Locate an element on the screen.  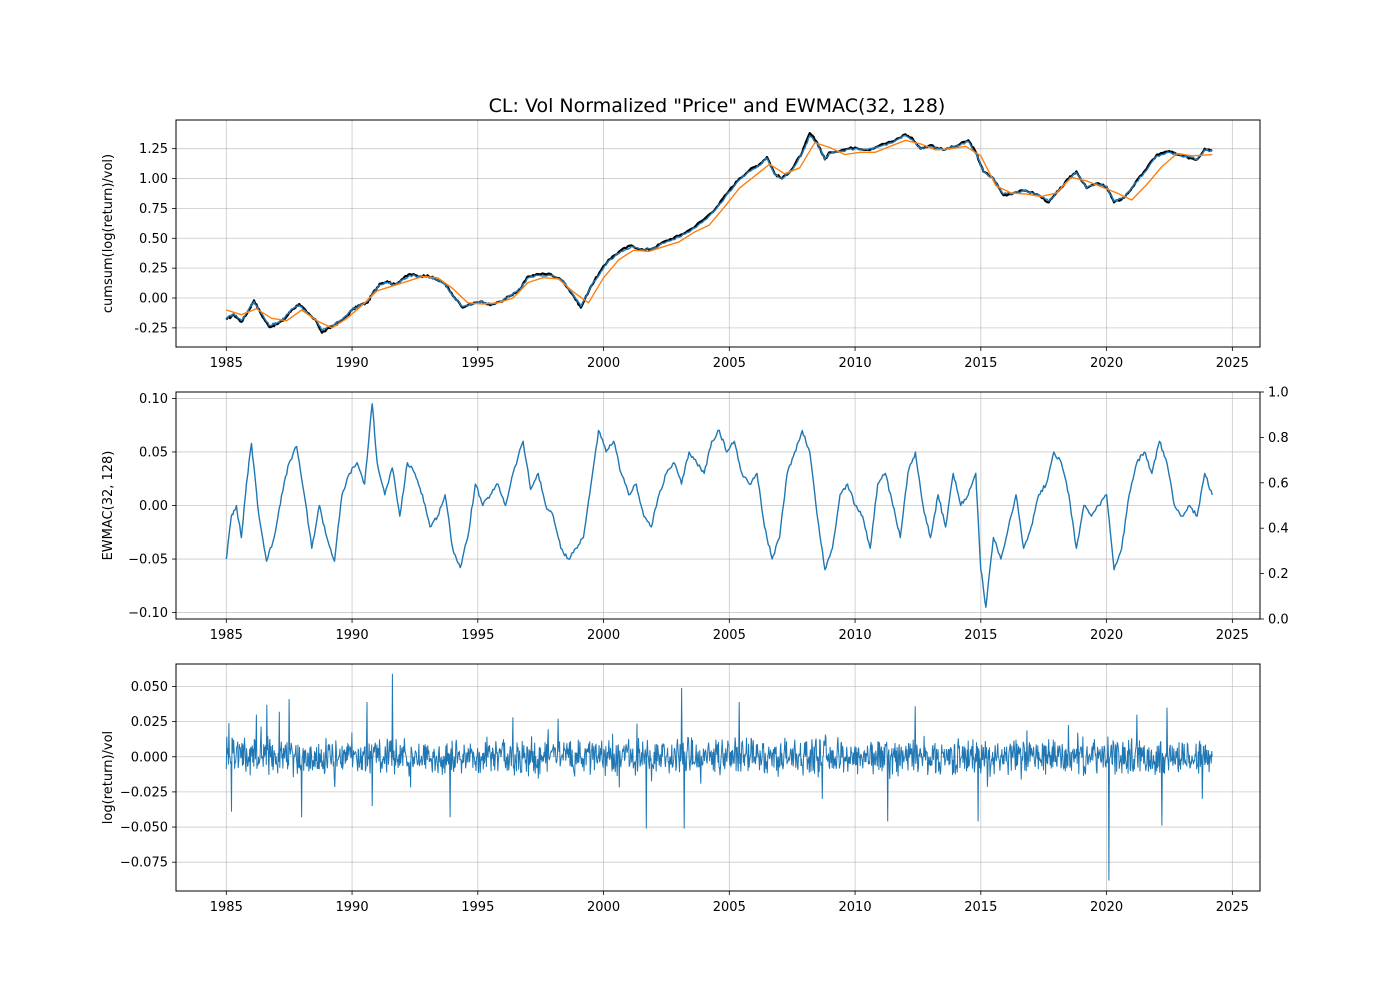
y-tick-label: 1.25 is located at coordinates (153, 149).